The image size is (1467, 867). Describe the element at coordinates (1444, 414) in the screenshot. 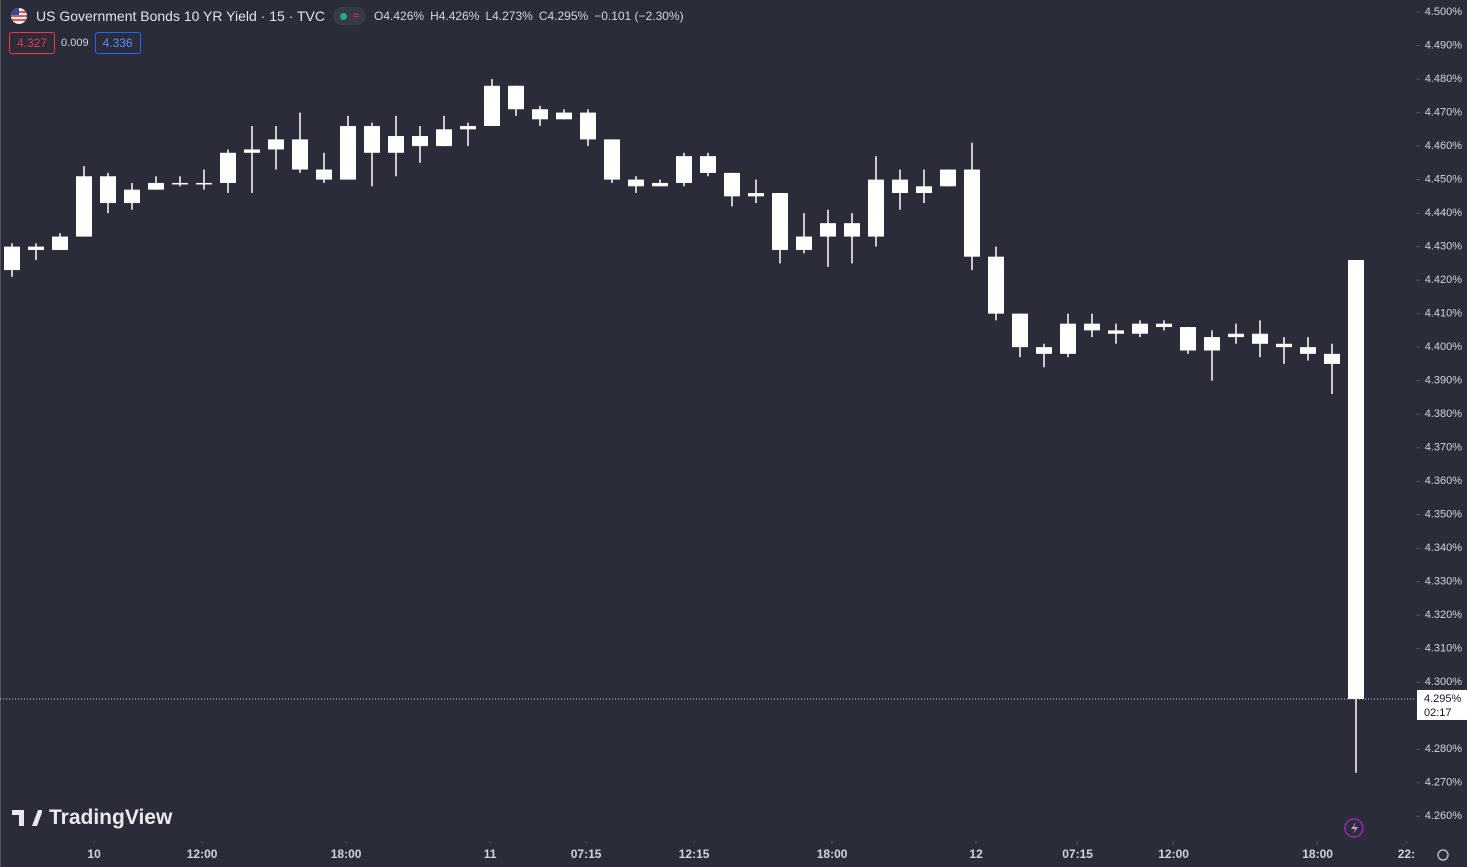

I see `y-tick-label: 4.380%` at that location.